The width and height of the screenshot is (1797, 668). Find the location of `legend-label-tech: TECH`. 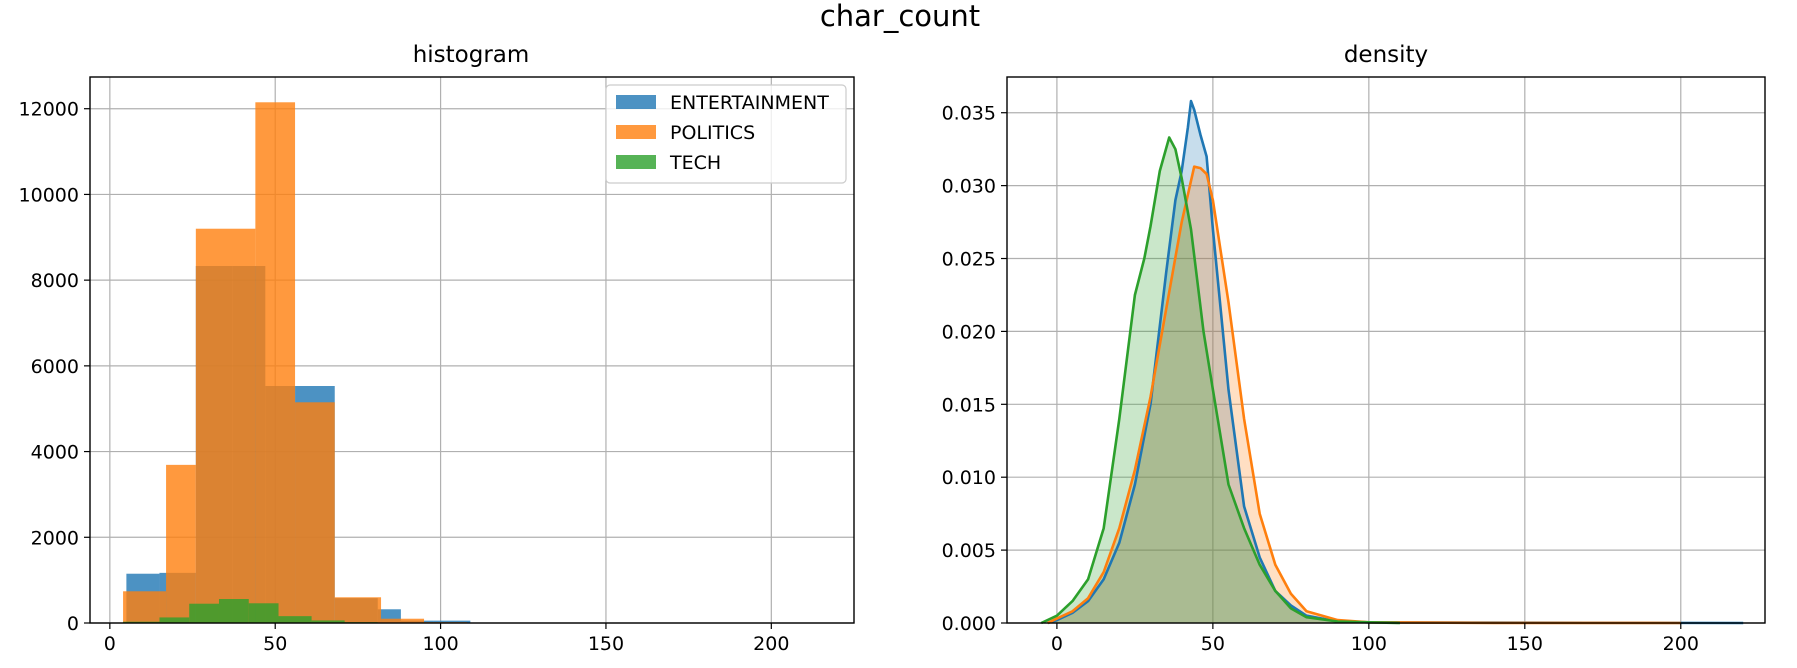

legend-label-tech: TECH is located at coordinates (695, 163).